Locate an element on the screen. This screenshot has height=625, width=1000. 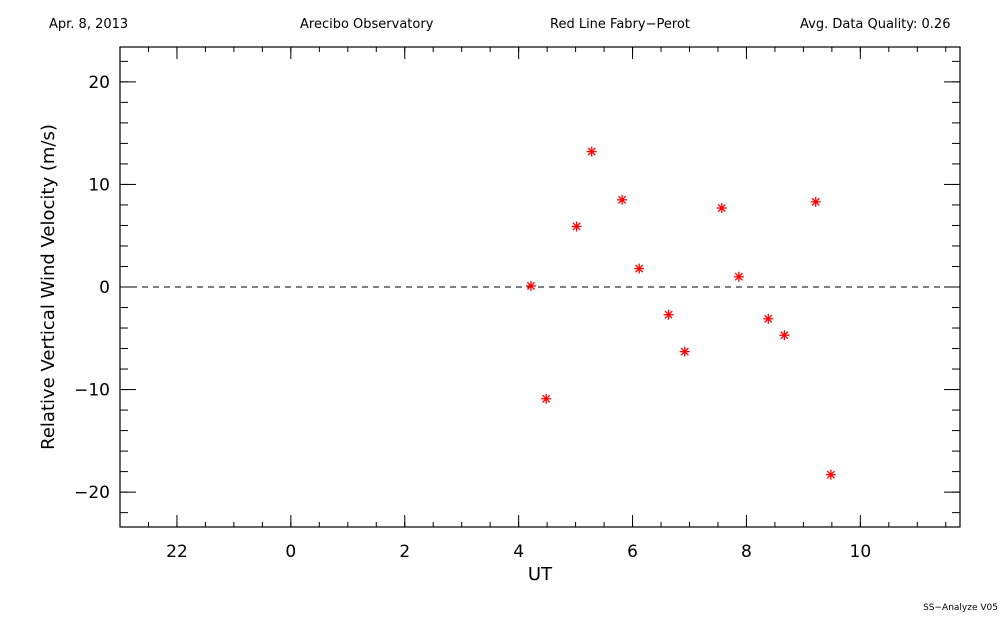
y-tick-label: 10 is located at coordinates (99, 185).